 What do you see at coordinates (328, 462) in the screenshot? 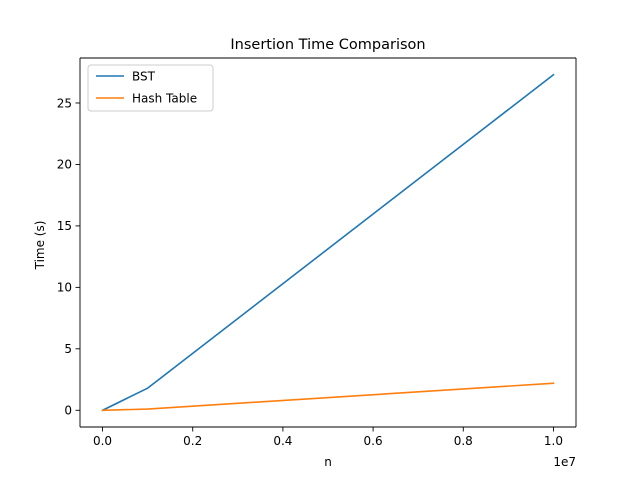
I see `x-axis-label: n` at bounding box center [328, 462].